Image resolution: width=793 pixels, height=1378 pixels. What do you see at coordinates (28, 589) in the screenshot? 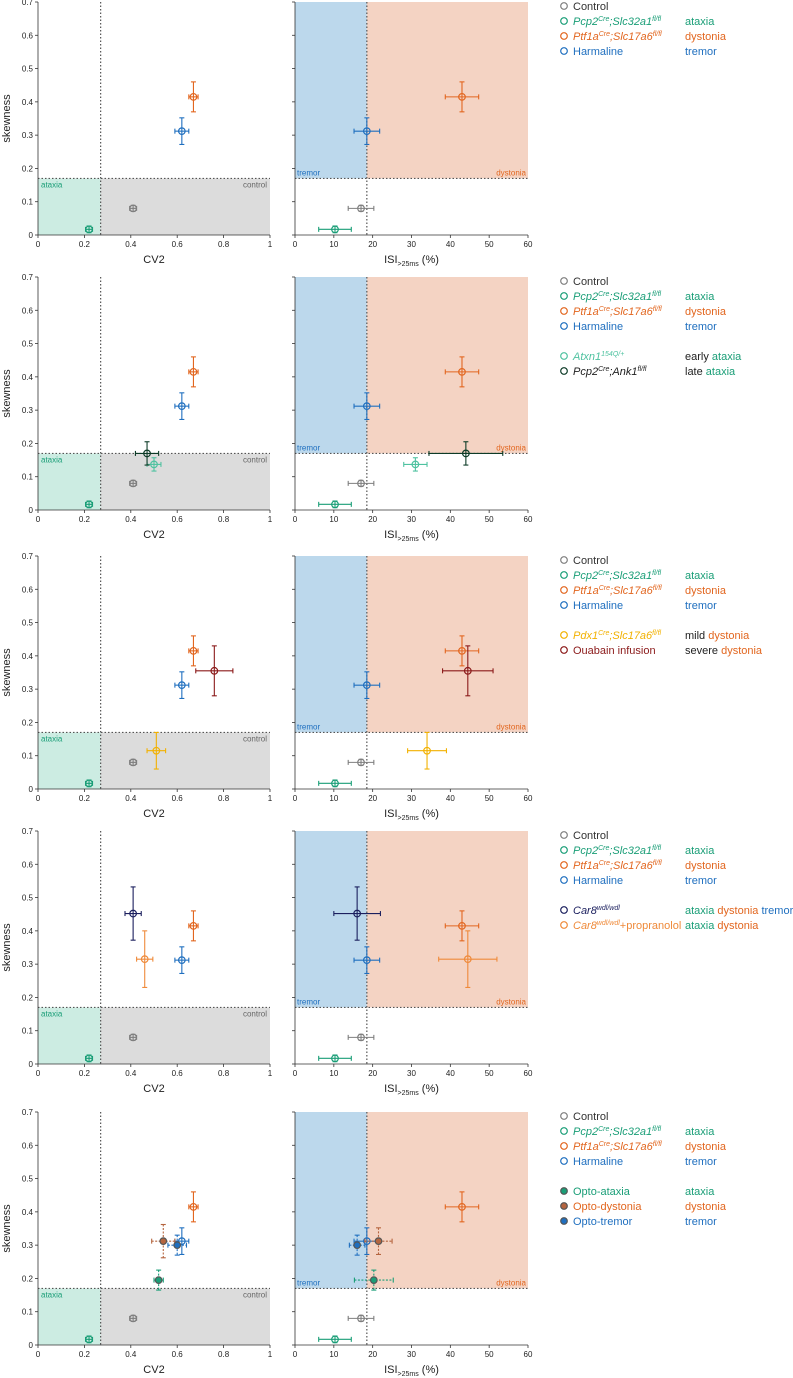
I see `y-tick-label: 0.6` at bounding box center [28, 589].